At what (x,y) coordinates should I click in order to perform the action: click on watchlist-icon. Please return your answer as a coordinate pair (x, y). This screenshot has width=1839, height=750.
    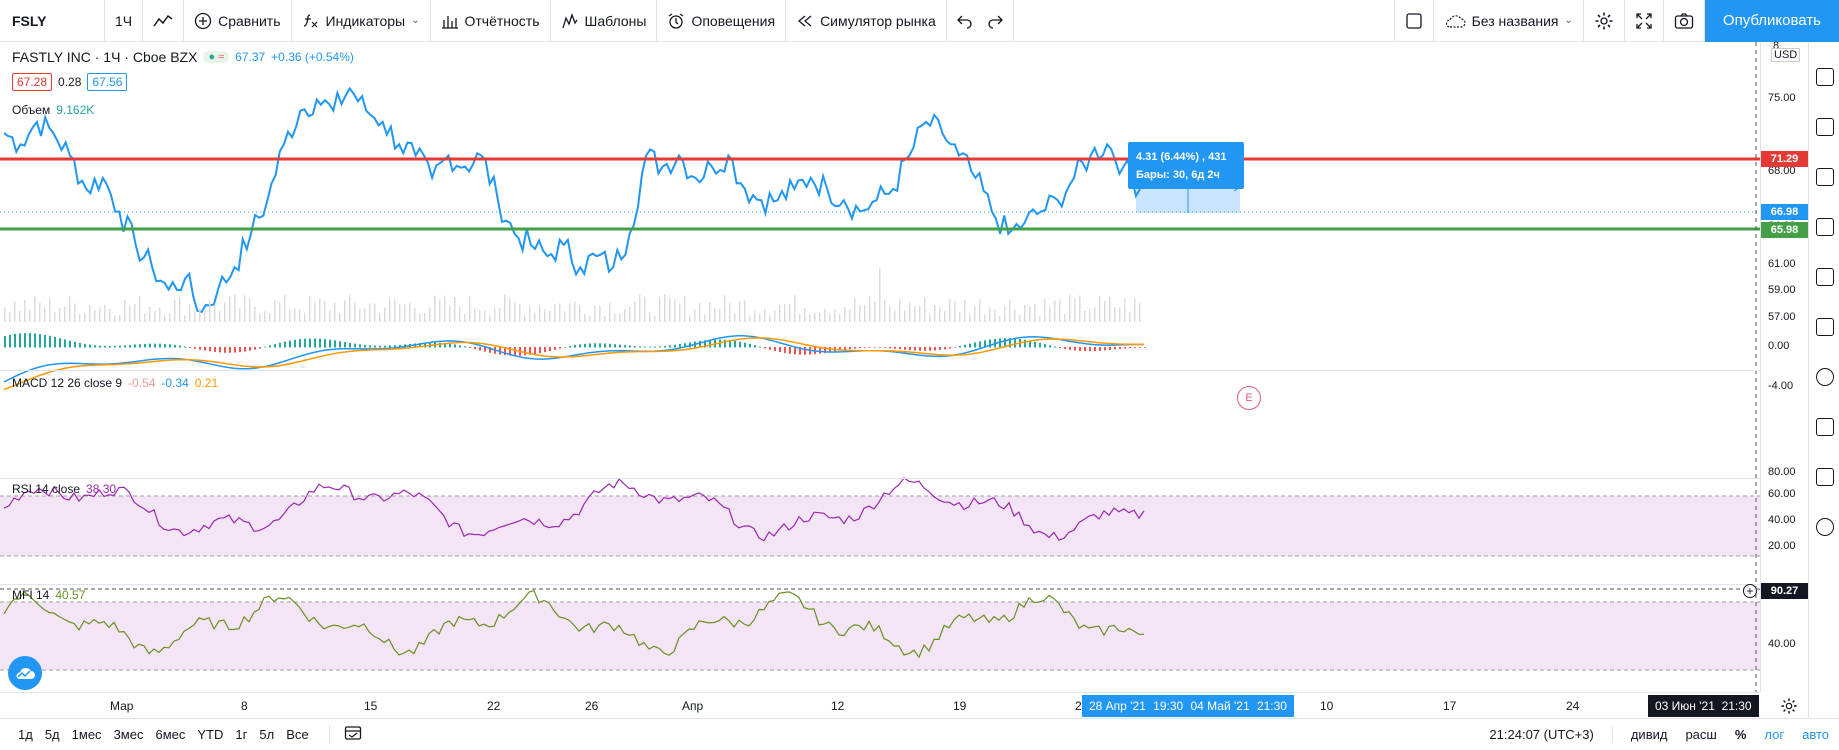
    Looking at the image, I should click on (1825, 77).